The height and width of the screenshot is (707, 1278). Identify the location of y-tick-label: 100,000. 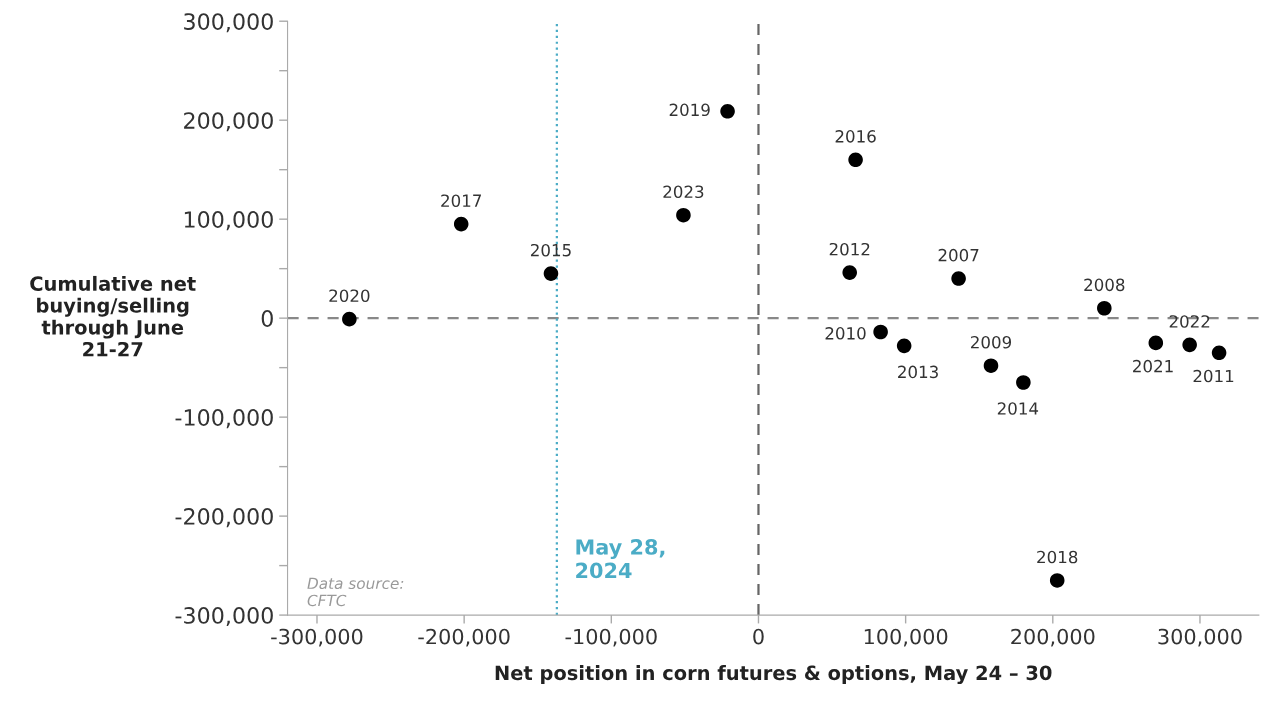
(228, 221).